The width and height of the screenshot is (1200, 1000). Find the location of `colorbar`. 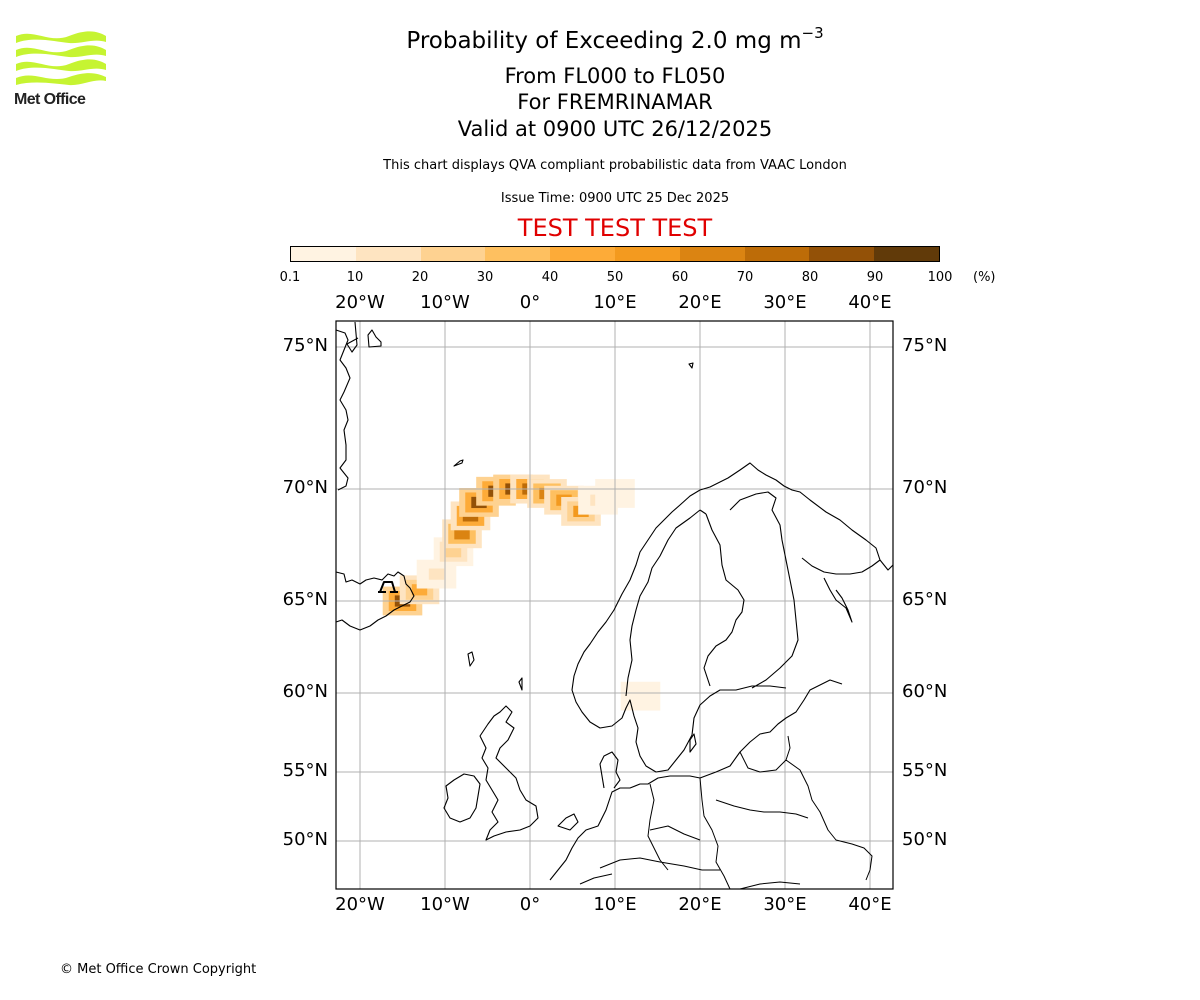

colorbar is located at coordinates (615, 254).